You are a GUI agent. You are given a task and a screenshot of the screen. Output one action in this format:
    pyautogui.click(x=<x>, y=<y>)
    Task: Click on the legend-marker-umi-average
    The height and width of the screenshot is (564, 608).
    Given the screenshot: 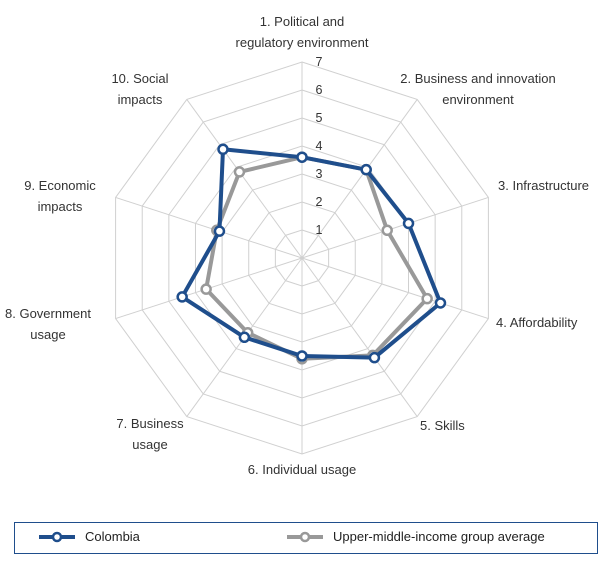 What is the action you would take?
    pyautogui.click(x=305, y=536)
    